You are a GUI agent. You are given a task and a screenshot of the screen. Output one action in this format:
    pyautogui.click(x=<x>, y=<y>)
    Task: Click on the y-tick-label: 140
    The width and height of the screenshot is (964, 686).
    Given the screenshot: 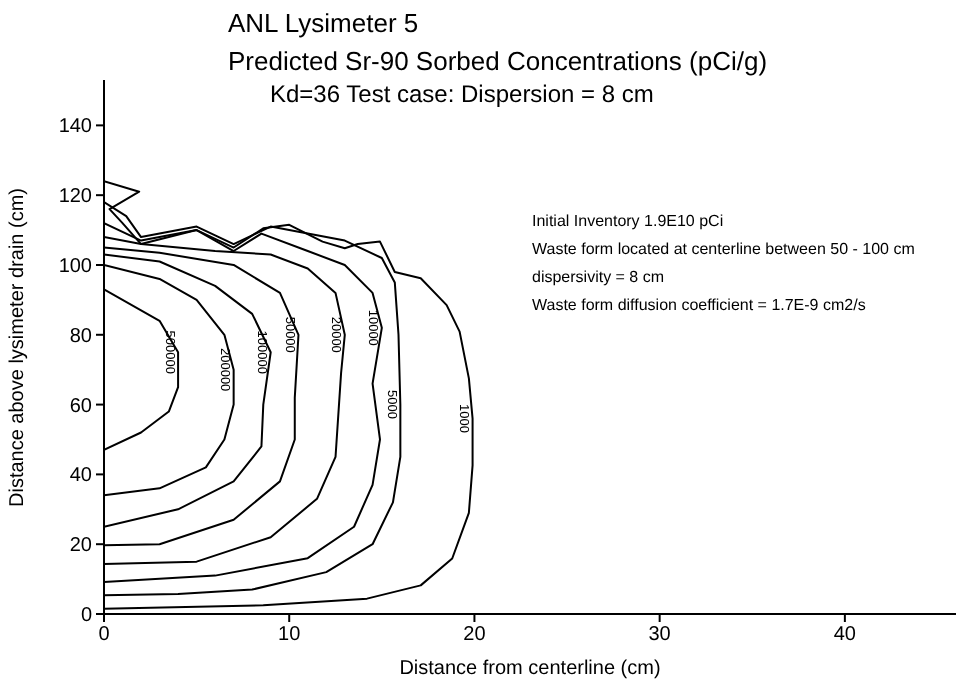 What is the action you would take?
    pyautogui.click(x=75, y=127)
    